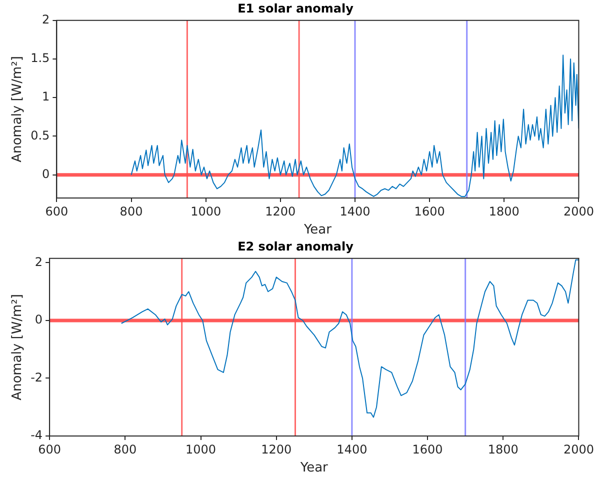 Image resolution: width=597 pixels, height=477 pixels. I want to click on y-tick-label: 0.5, so click(40, 135).